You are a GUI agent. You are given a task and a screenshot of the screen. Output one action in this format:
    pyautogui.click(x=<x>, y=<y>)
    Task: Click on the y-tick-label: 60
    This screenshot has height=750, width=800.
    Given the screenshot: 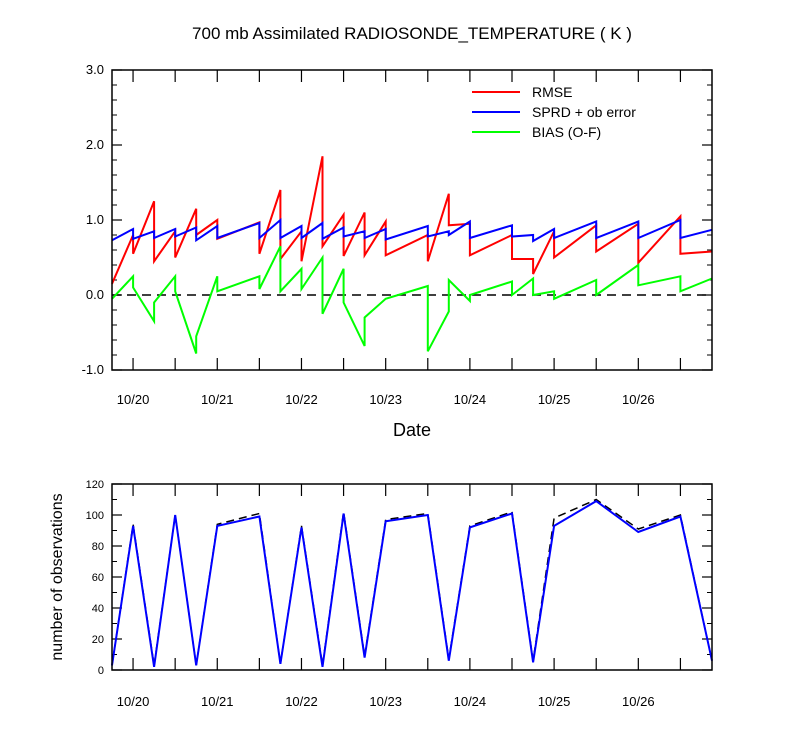 What is the action you would take?
    pyautogui.click(x=98, y=578)
    